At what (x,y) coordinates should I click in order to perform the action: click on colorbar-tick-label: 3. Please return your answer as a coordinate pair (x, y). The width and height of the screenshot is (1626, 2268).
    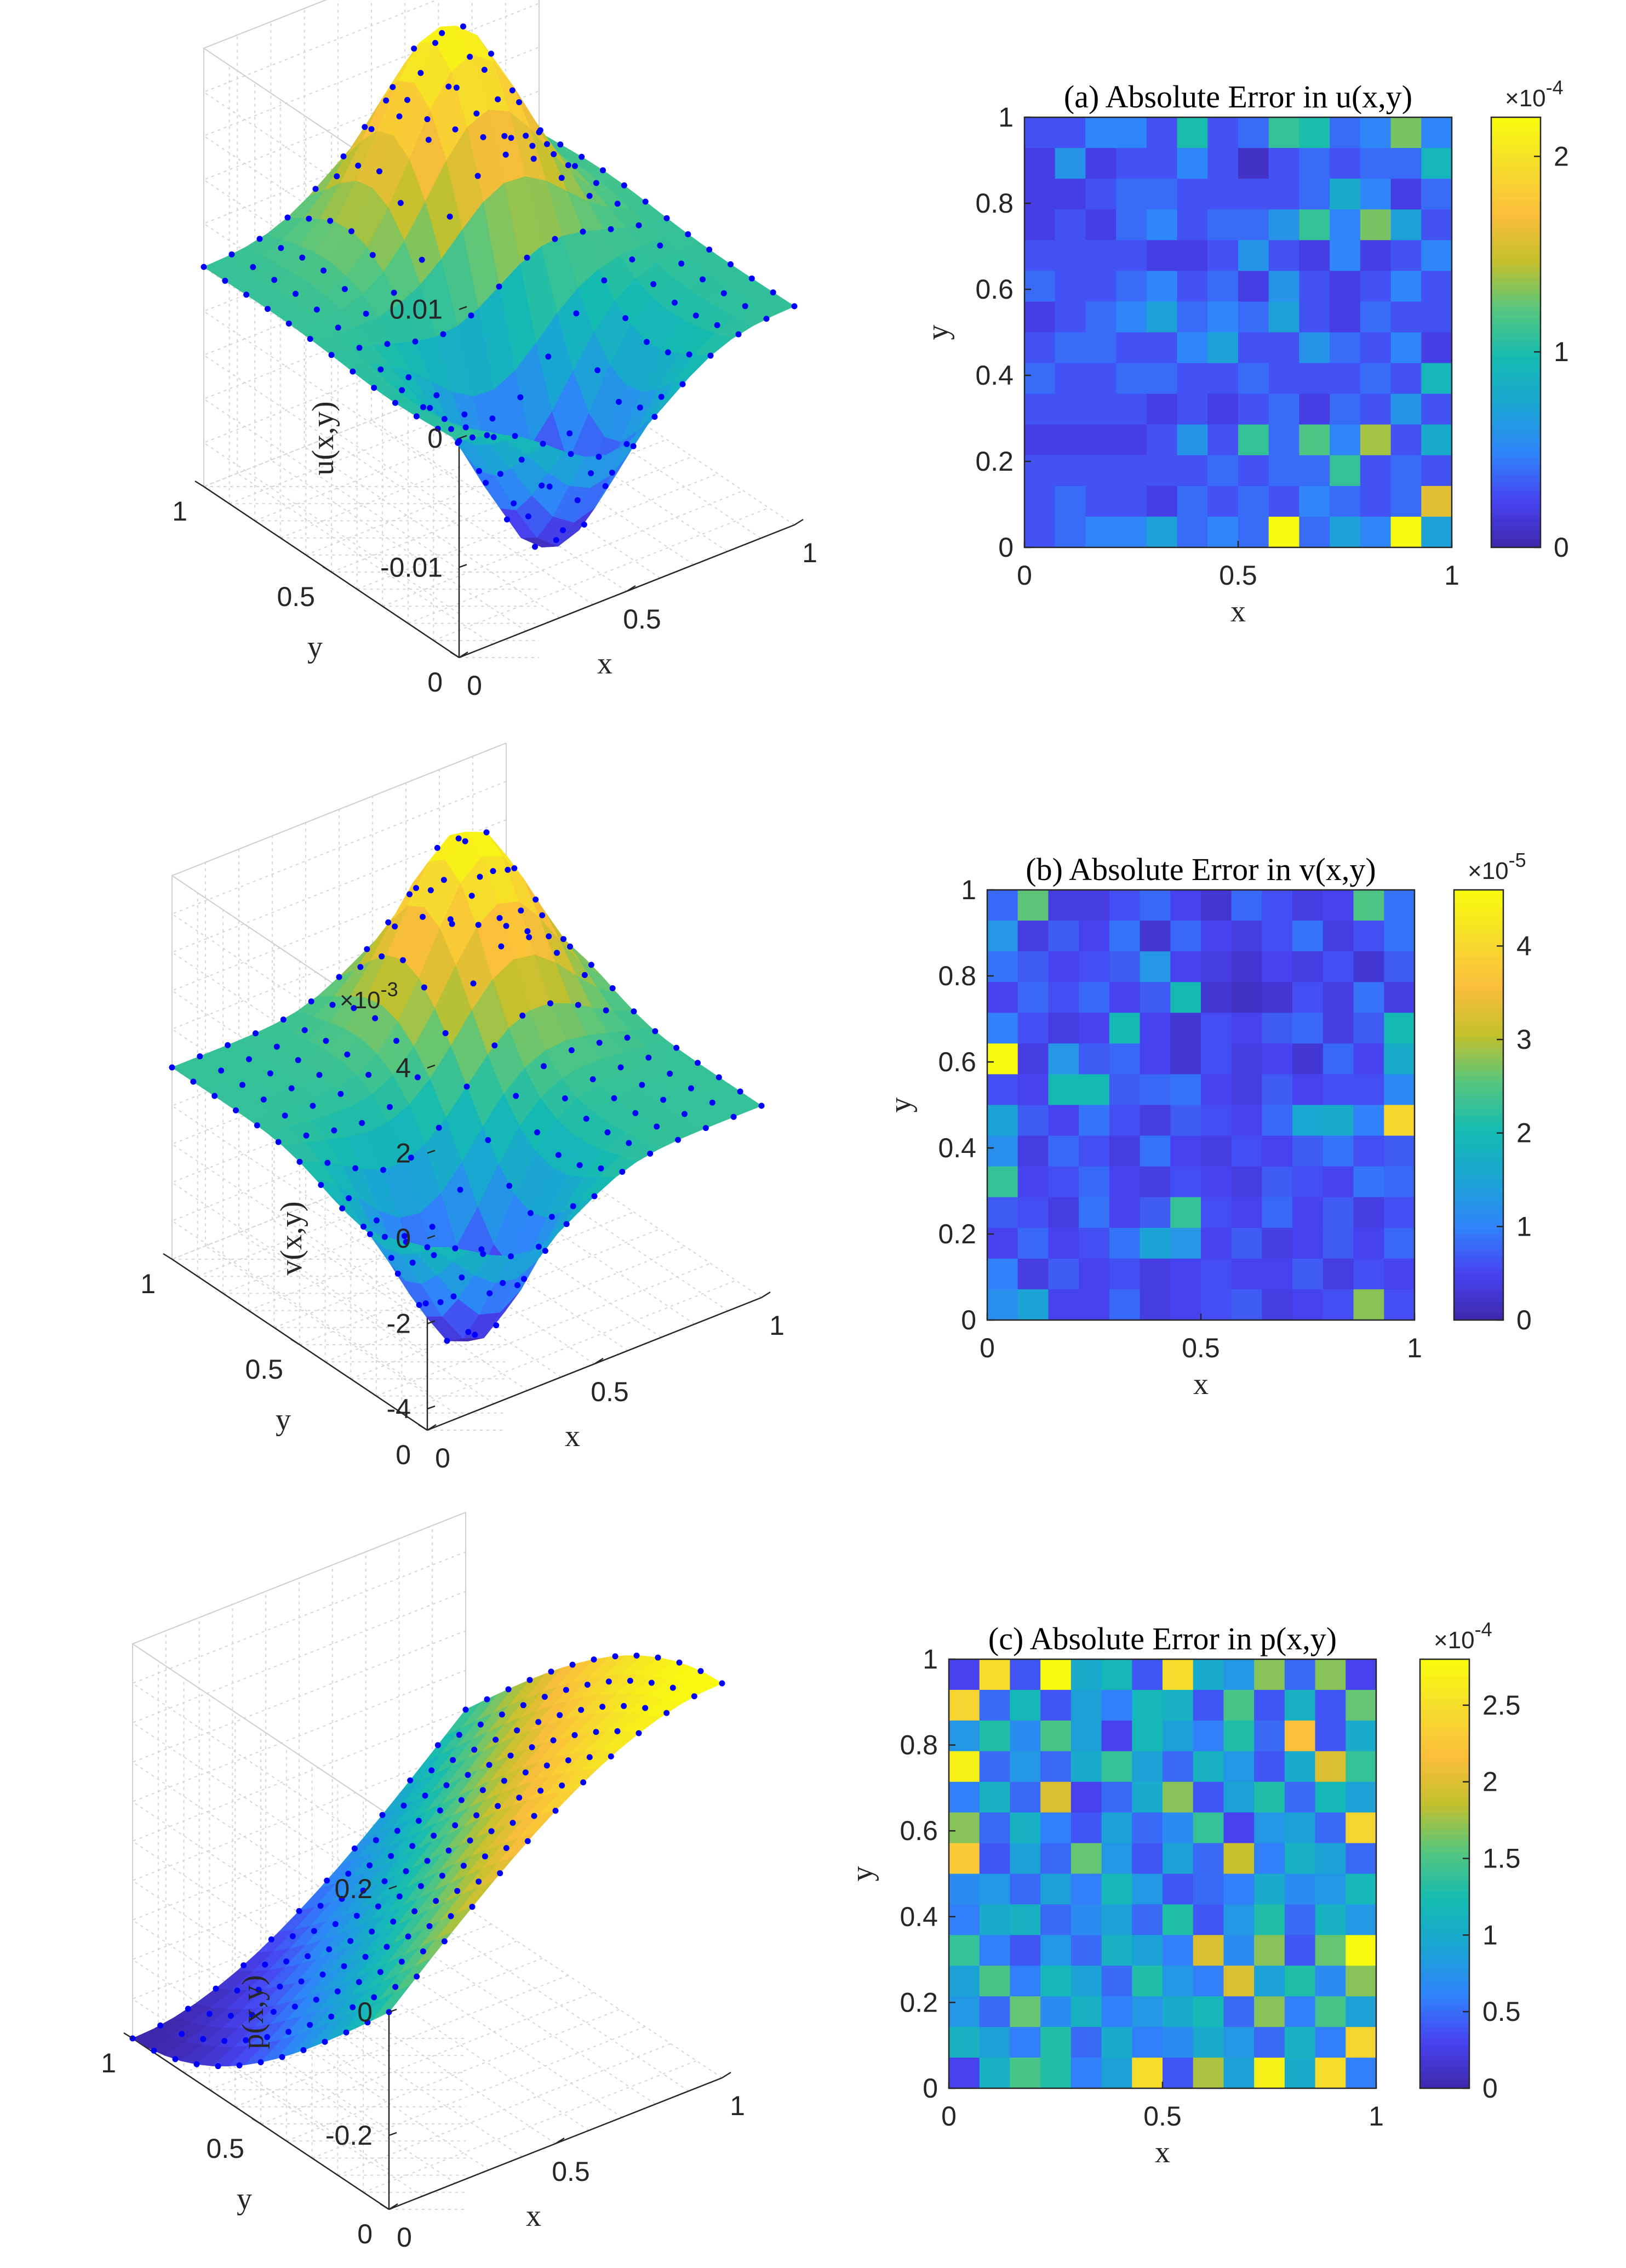
    Looking at the image, I should click on (1524, 1039).